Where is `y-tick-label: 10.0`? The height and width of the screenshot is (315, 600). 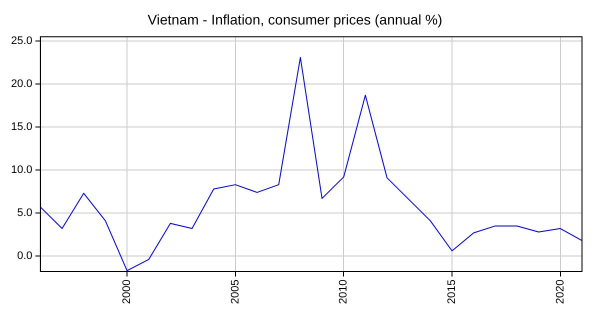 y-tick-label: 10.0 is located at coordinates (21, 170).